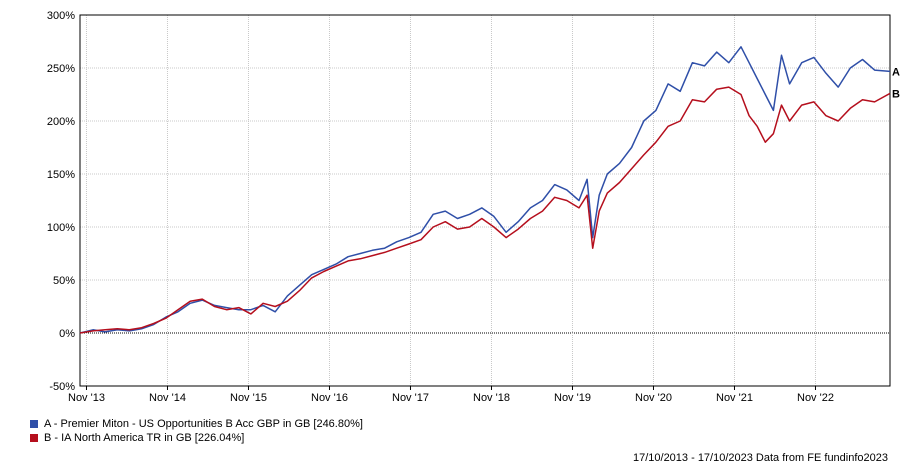  I want to click on x-tick-label: Nov '17, so click(410, 398).